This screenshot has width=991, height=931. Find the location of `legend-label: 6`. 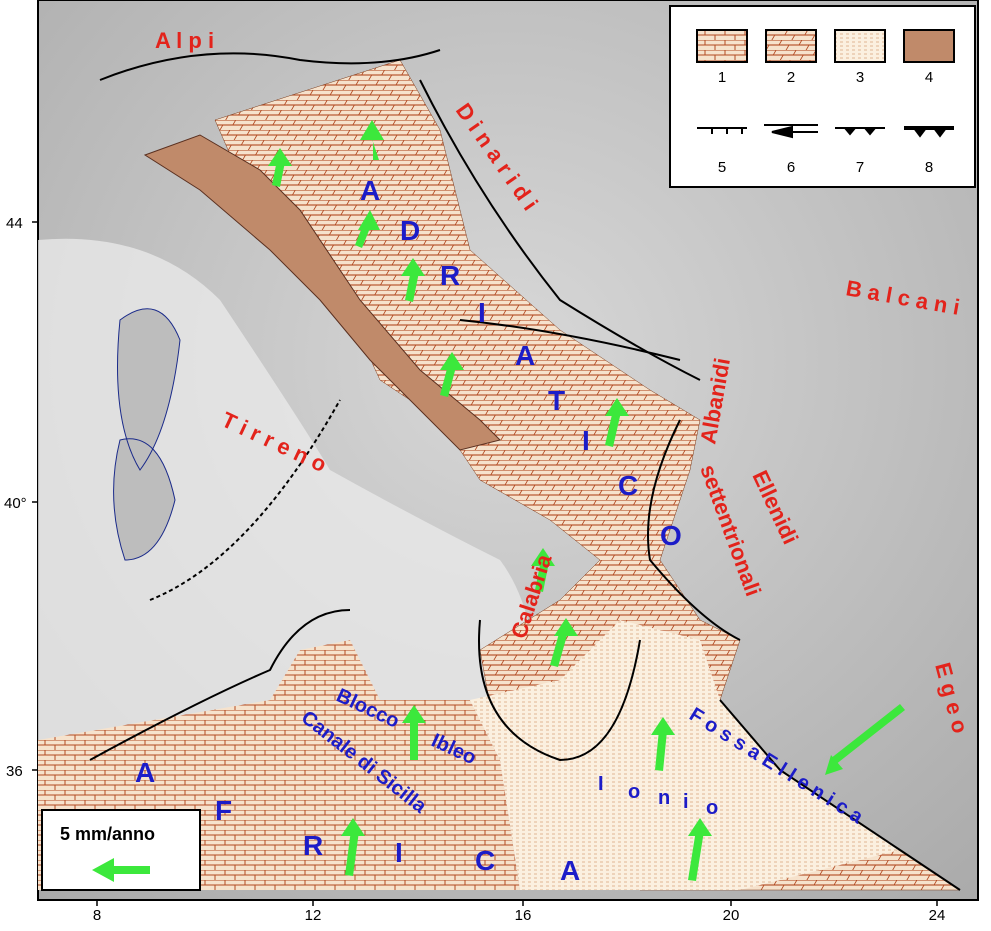

legend-label: 6 is located at coordinates (791, 167).